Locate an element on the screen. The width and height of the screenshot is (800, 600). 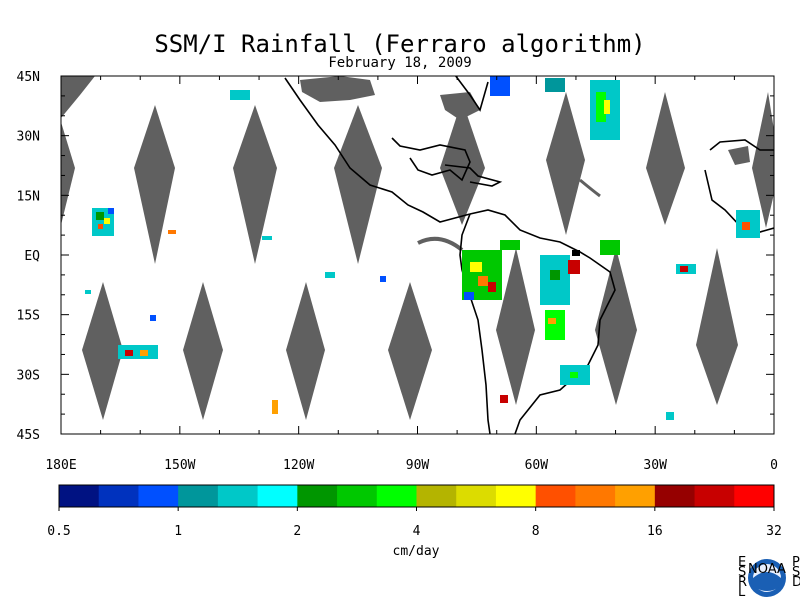
colorbar-tick-label: 1 is located at coordinates (178, 531).